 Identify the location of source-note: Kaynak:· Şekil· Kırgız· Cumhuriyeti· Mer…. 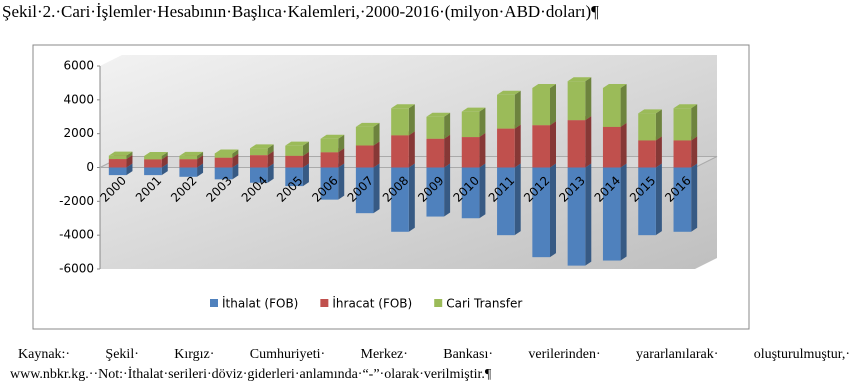
(430, 364).